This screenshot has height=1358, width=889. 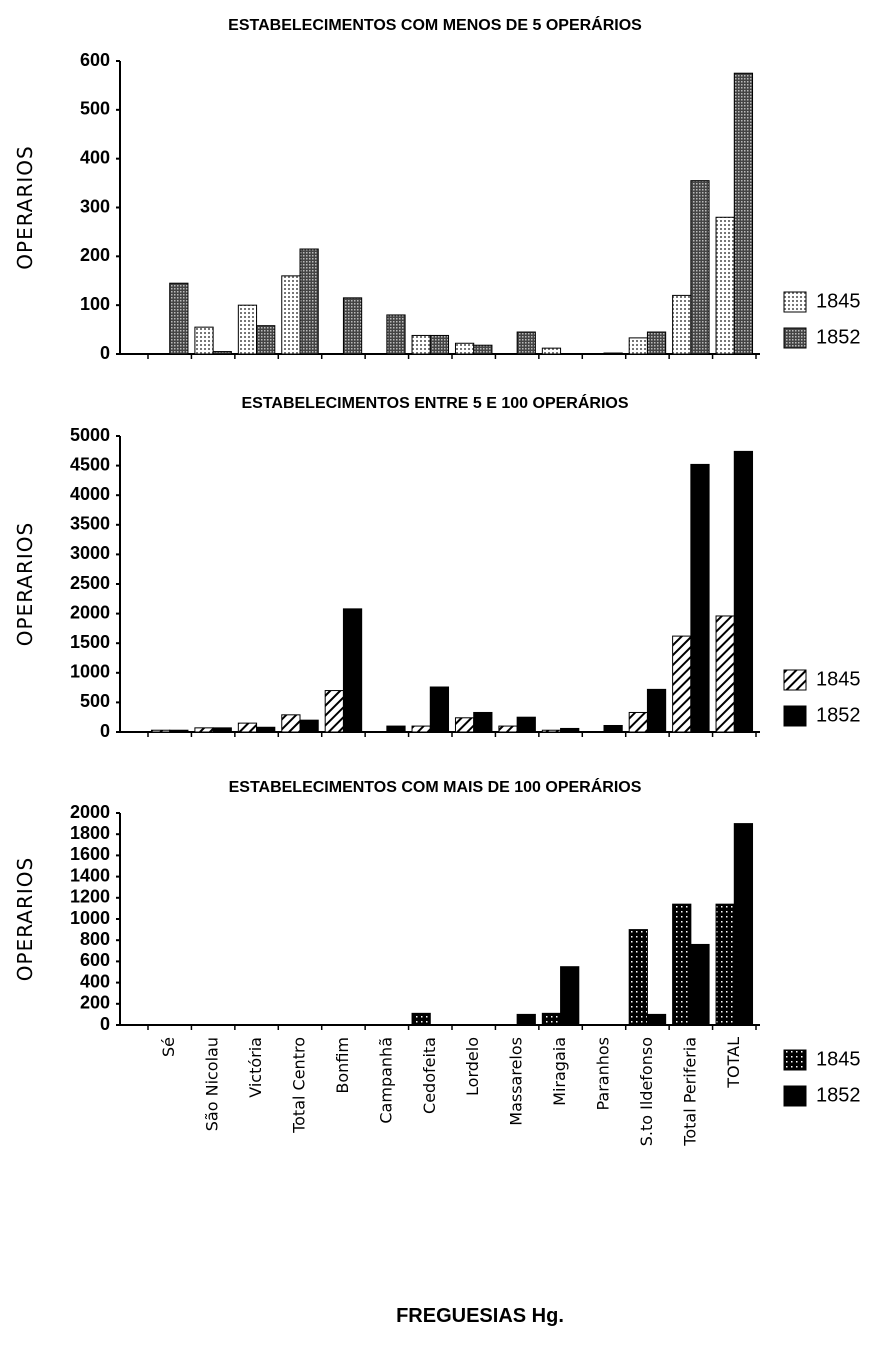 I want to click on x-tick-label: Victória, so click(x=255, y=1067).